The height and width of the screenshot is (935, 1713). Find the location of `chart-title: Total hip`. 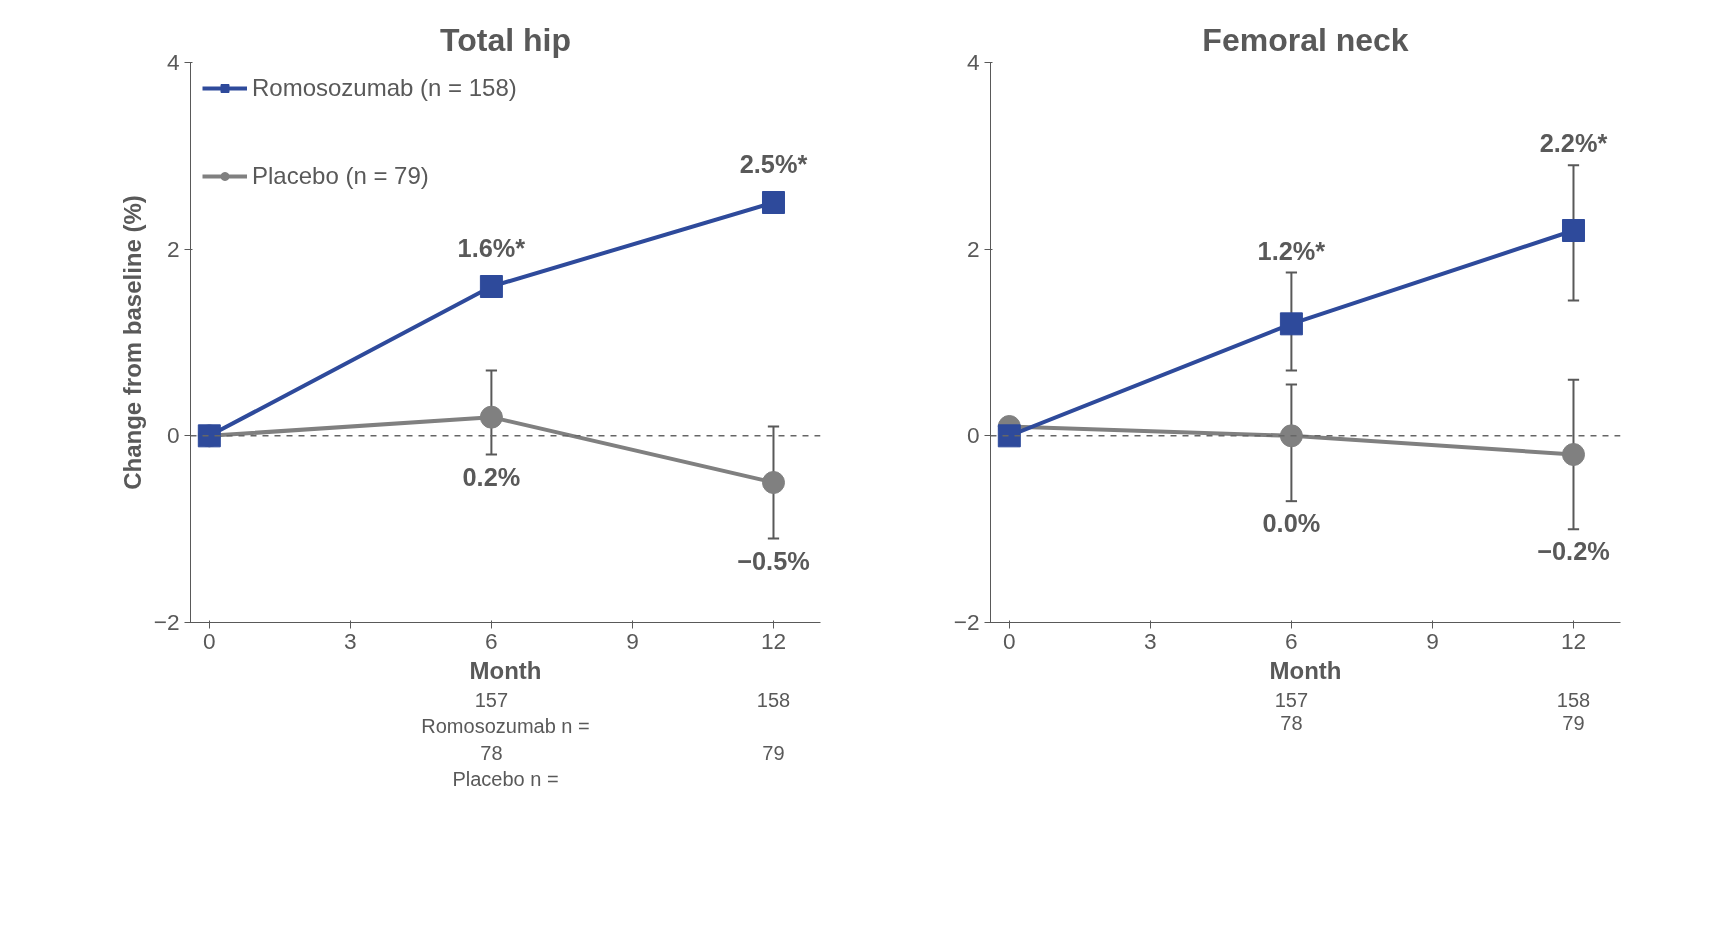

chart-title: Total hip is located at coordinates (505, 39).